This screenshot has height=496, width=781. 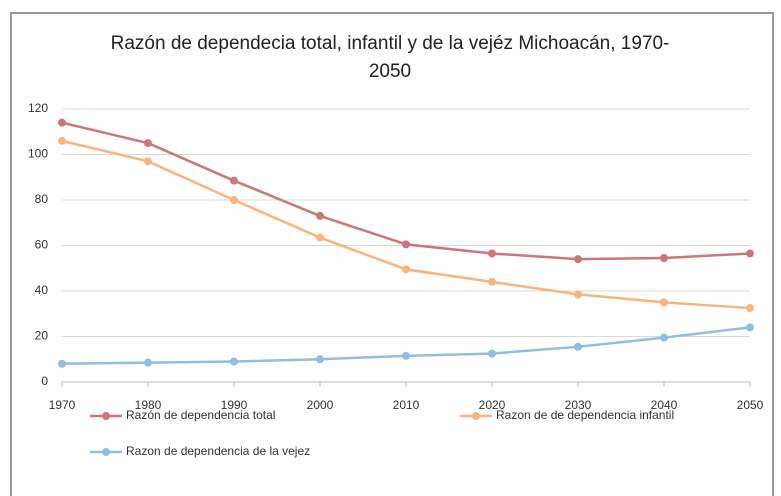 What do you see at coordinates (42, 290) in the screenshot?
I see `y-tick-label: 40` at bounding box center [42, 290].